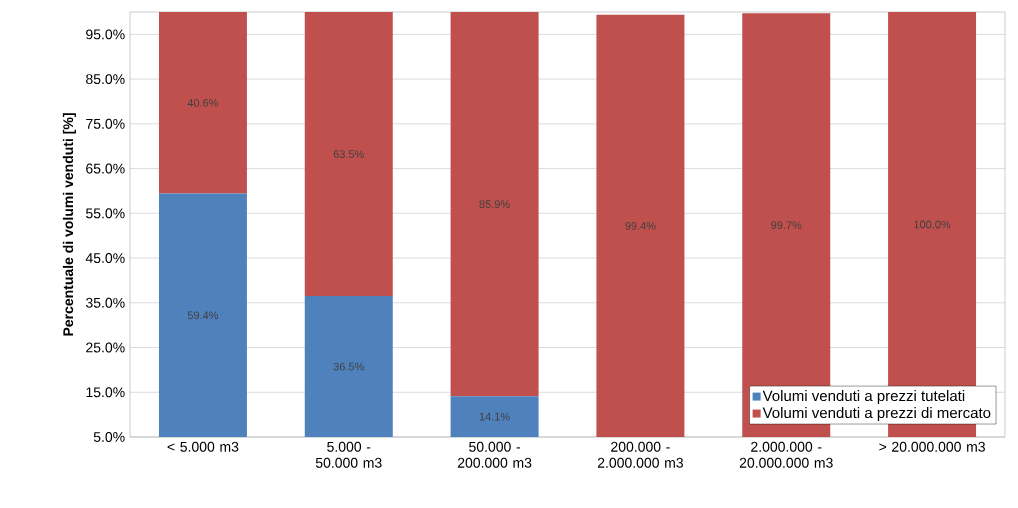 Image resolution: width=1018 pixels, height=508 pixels. I want to click on data-label: 100.0%, so click(932, 224).